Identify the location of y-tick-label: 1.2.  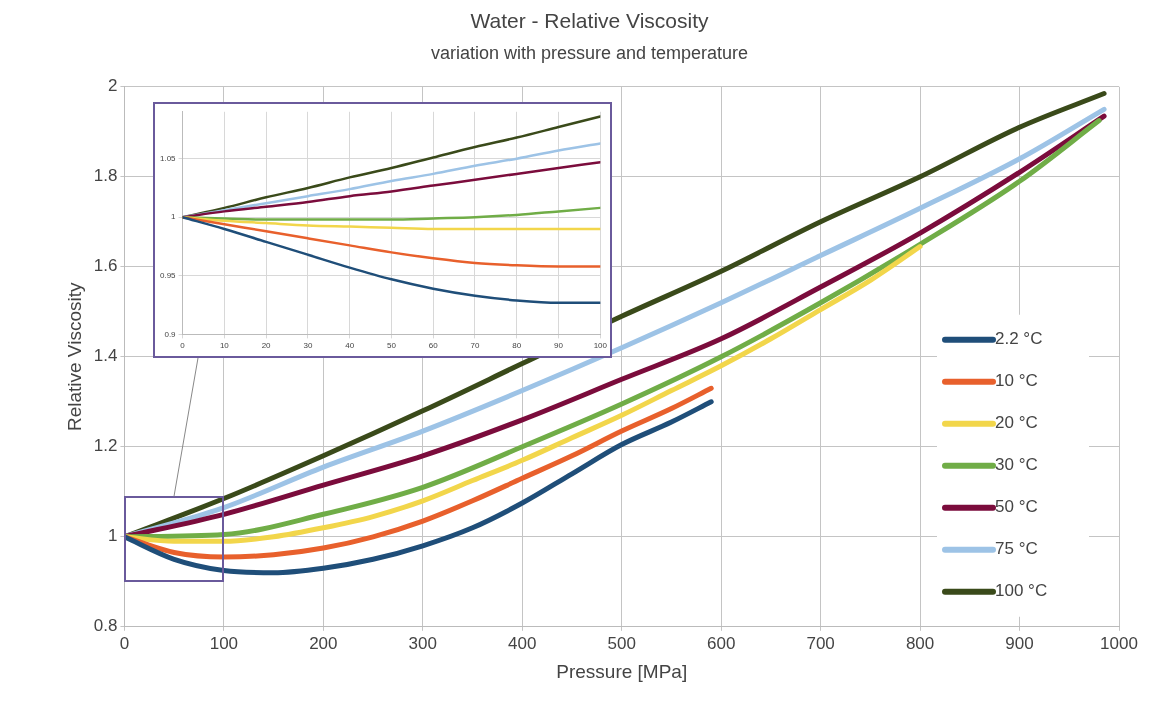
(105, 446).